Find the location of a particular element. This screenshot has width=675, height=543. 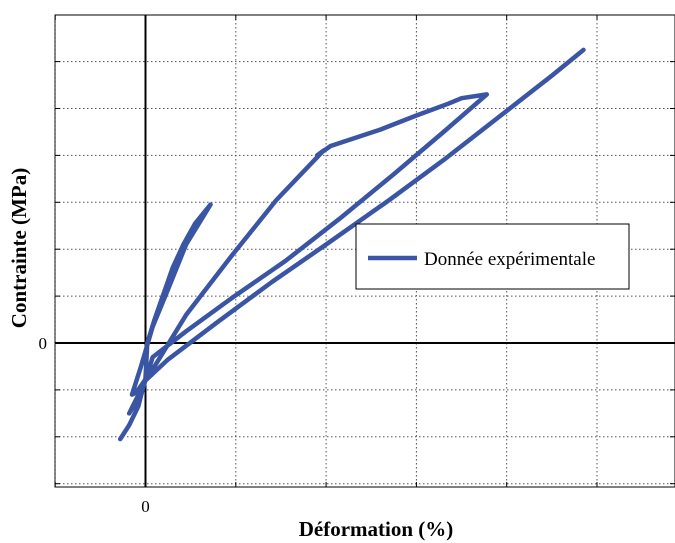

x-tick-label: 0 is located at coordinates (145, 506).